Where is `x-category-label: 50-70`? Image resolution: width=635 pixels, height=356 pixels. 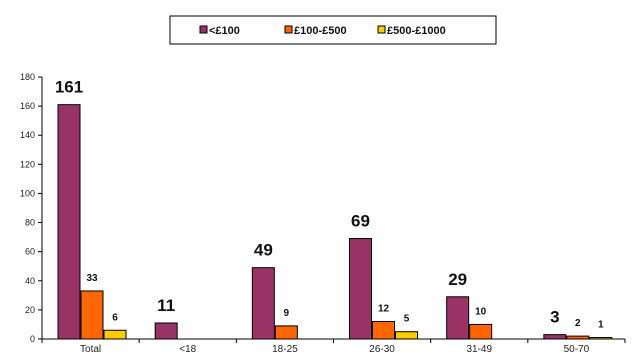 x-category-label: 50-70 is located at coordinates (577, 349).